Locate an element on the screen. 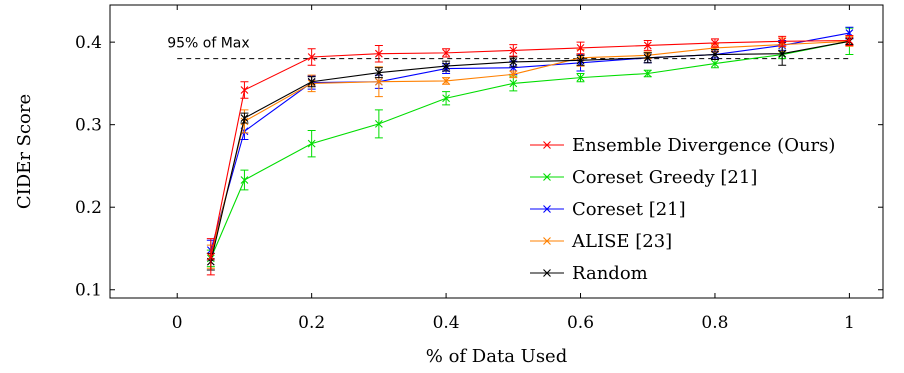  legend-item-coreset-21: Coreset [21] is located at coordinates (608, 209).